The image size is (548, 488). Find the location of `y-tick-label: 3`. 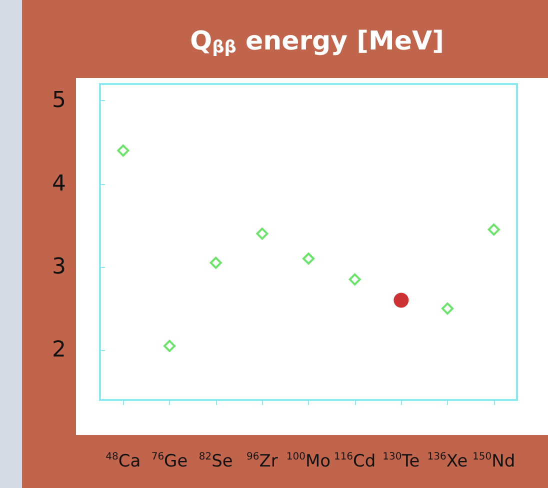

y-tick-label: 3 is located at coordinates (59, 267).